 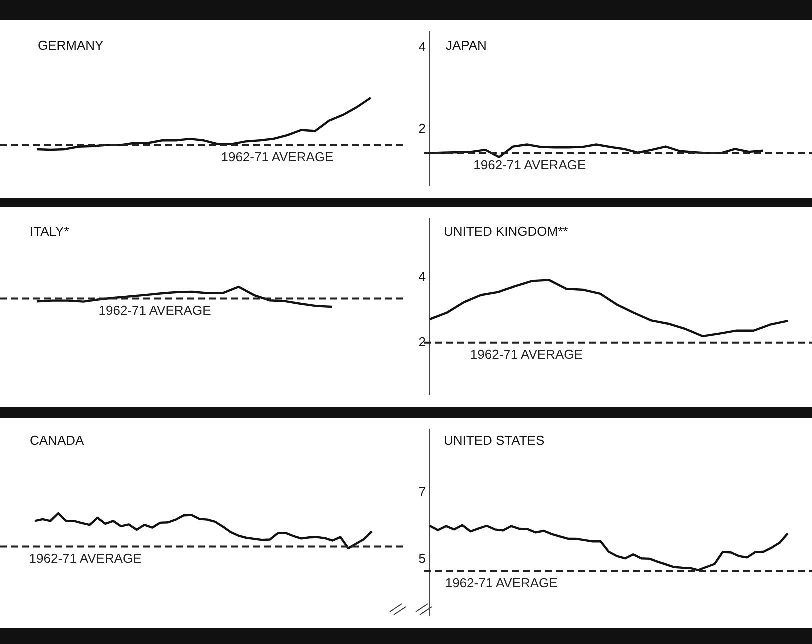 What do you see at coordinates (57, 440) in the screenshot?
I see `chart-title: CANADA` at bounding box center [57, 440].